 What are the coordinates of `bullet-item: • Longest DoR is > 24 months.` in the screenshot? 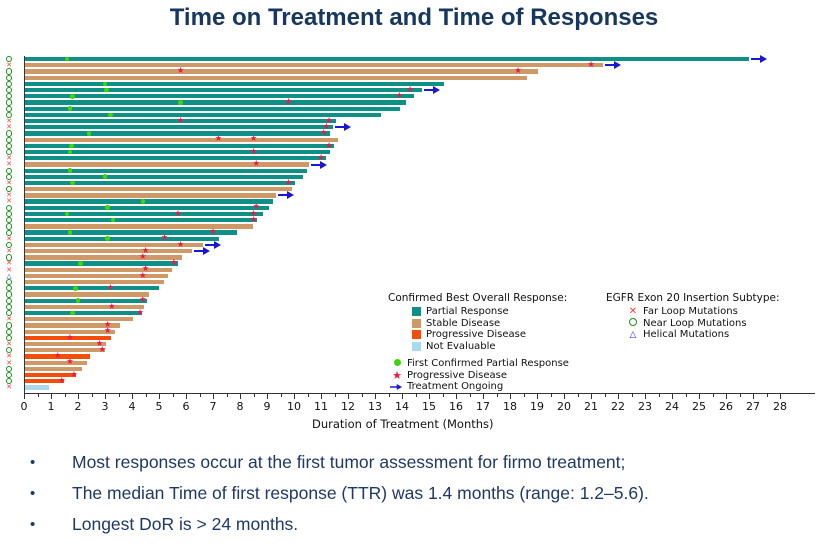 It's located at (417, 524).